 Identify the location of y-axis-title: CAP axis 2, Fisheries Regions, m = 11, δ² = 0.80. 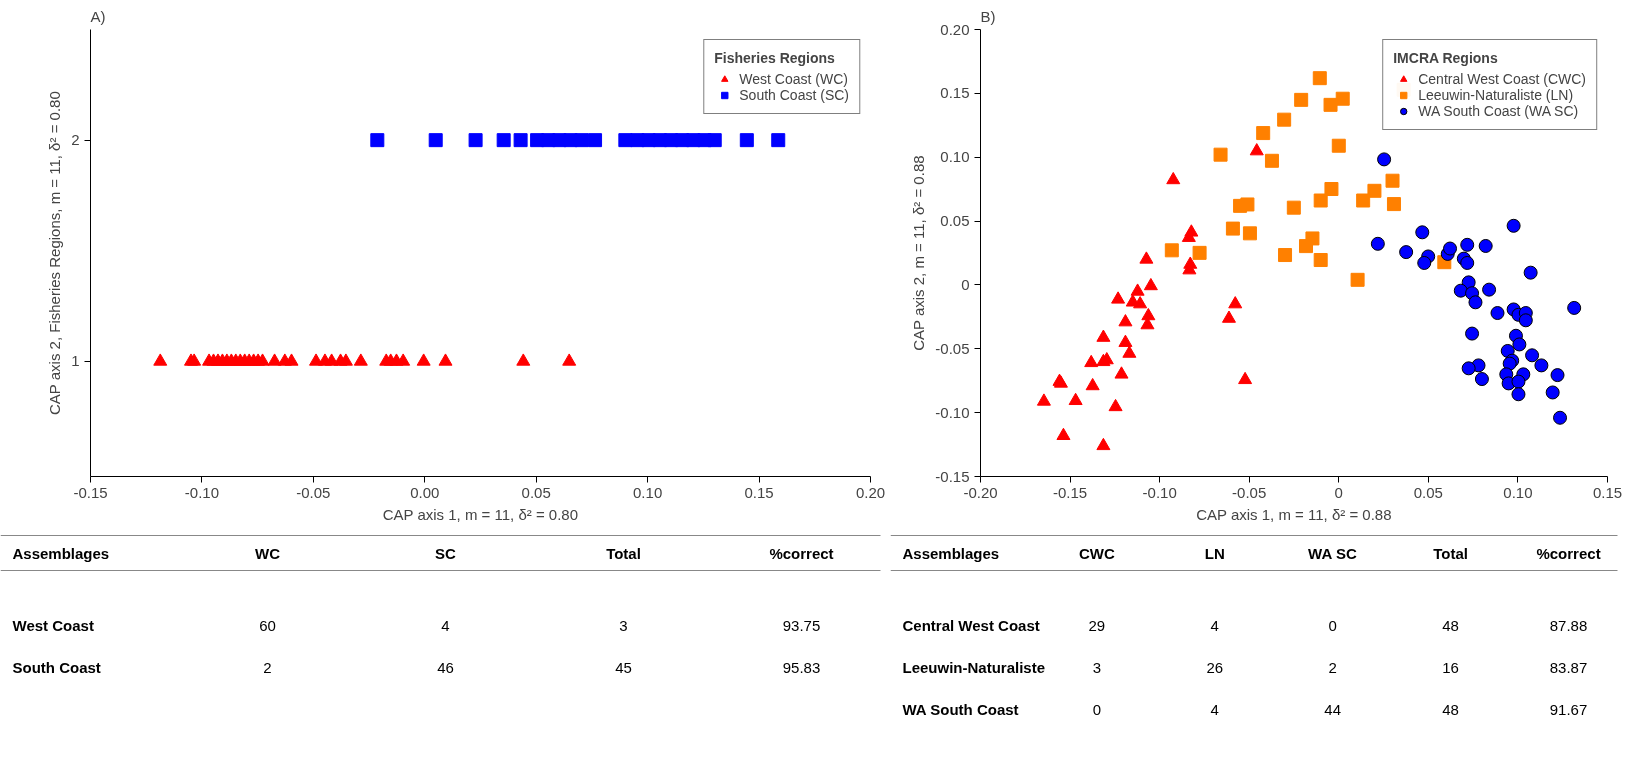
(55, 253).